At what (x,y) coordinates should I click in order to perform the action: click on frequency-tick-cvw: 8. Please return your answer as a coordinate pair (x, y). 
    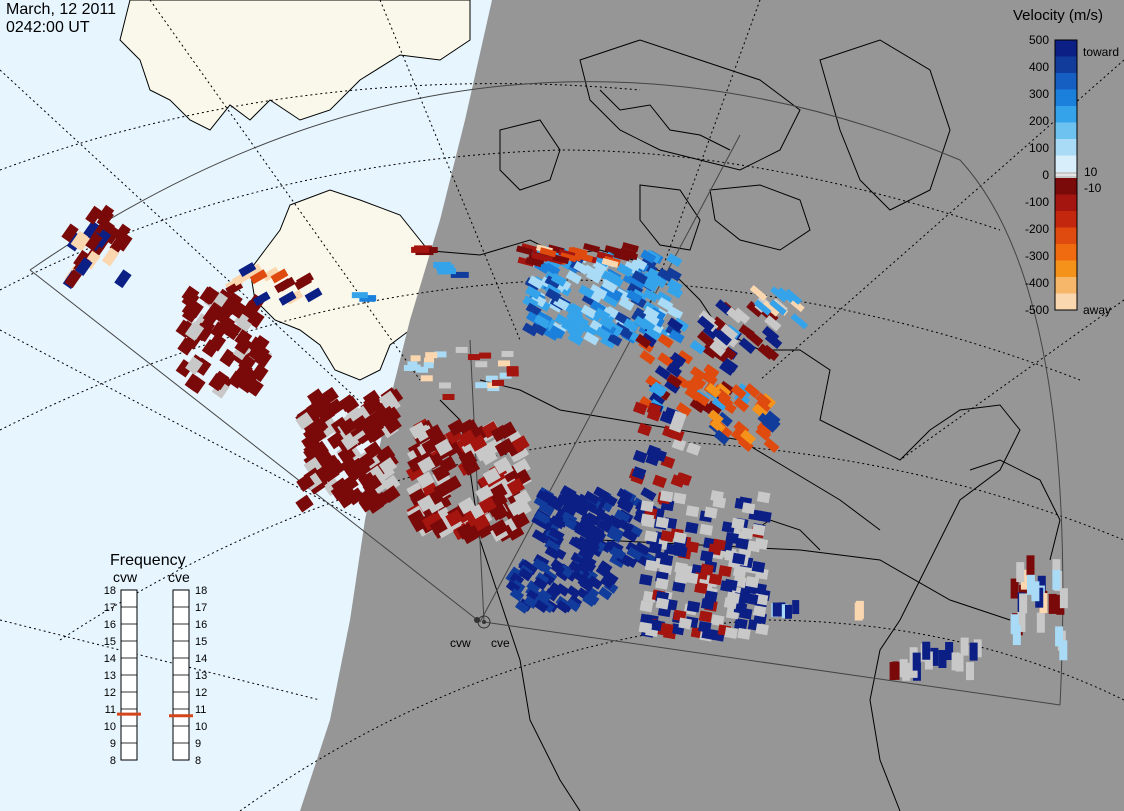
    Looking at the image, I should click on (113, 761).